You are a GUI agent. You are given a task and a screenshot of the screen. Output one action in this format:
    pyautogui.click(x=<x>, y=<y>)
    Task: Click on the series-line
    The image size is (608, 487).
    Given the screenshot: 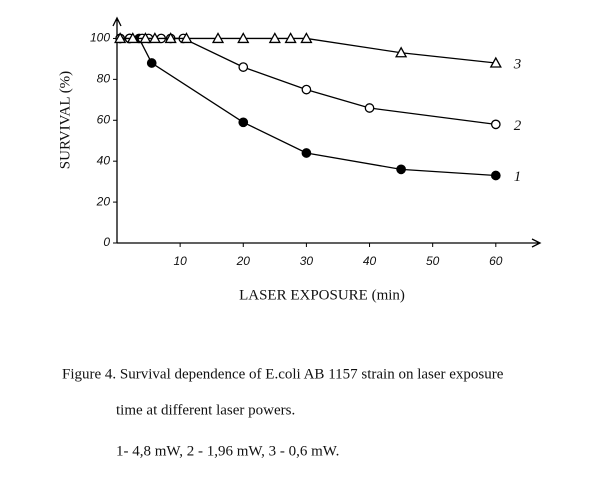 What is the action you would take?
    pyautogui.click(x=308, y=81)
    